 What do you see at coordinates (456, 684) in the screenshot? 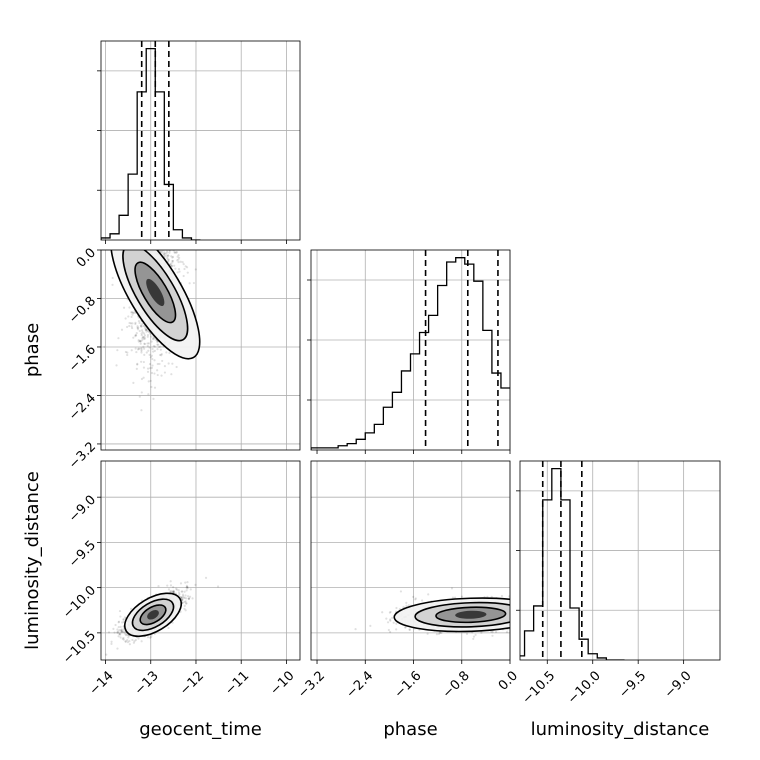
I see `x-tick-label: −0.8` at bounding box center [456, 684].